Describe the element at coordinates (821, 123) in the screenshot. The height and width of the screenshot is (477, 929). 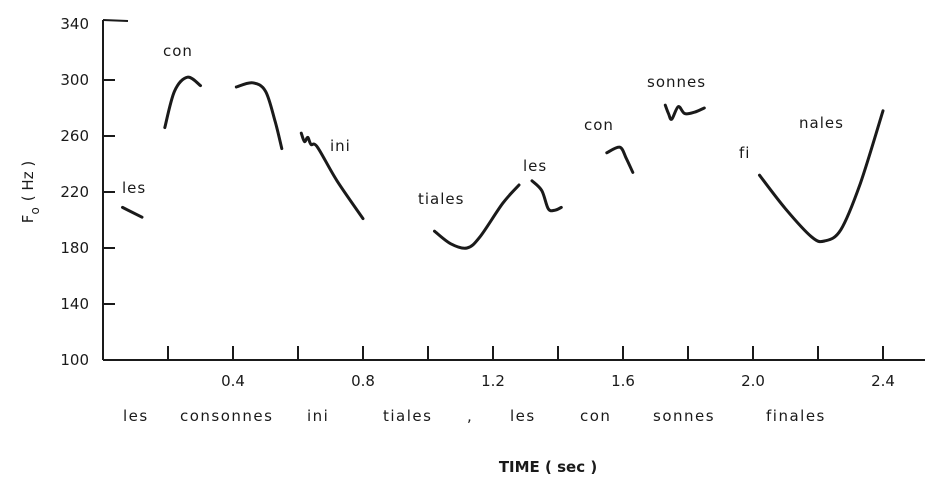
I see `segment-label: nales` at that location.